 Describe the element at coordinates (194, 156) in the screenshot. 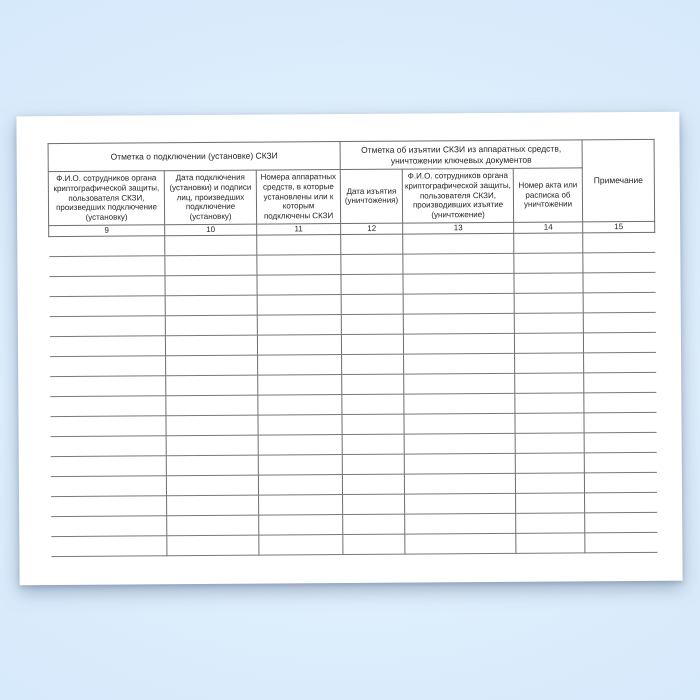

I see `group-header-connection: Отметка о подключении (установке) СКЗИ` at that location.